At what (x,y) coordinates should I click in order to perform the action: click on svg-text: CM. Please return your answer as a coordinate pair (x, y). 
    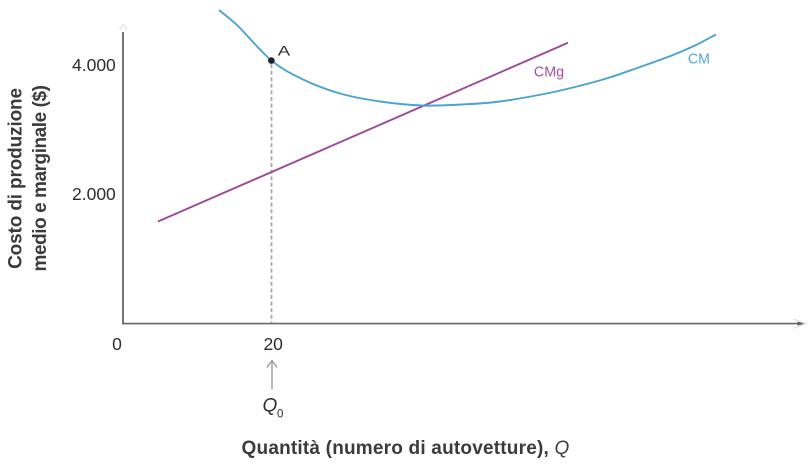
    Looking at the image, I should click on (699, 60).